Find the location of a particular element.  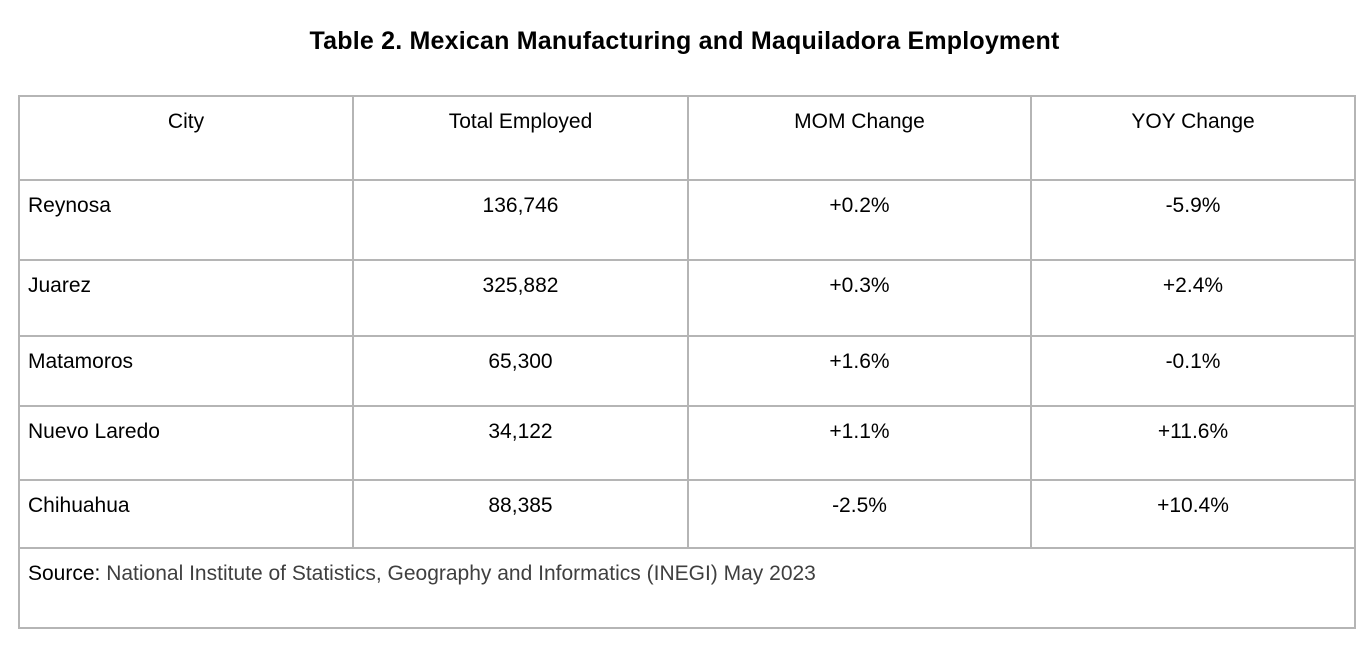

table-row: Juarez 325,882 +0.3% +2.4% is located at coordinates (687, 298).